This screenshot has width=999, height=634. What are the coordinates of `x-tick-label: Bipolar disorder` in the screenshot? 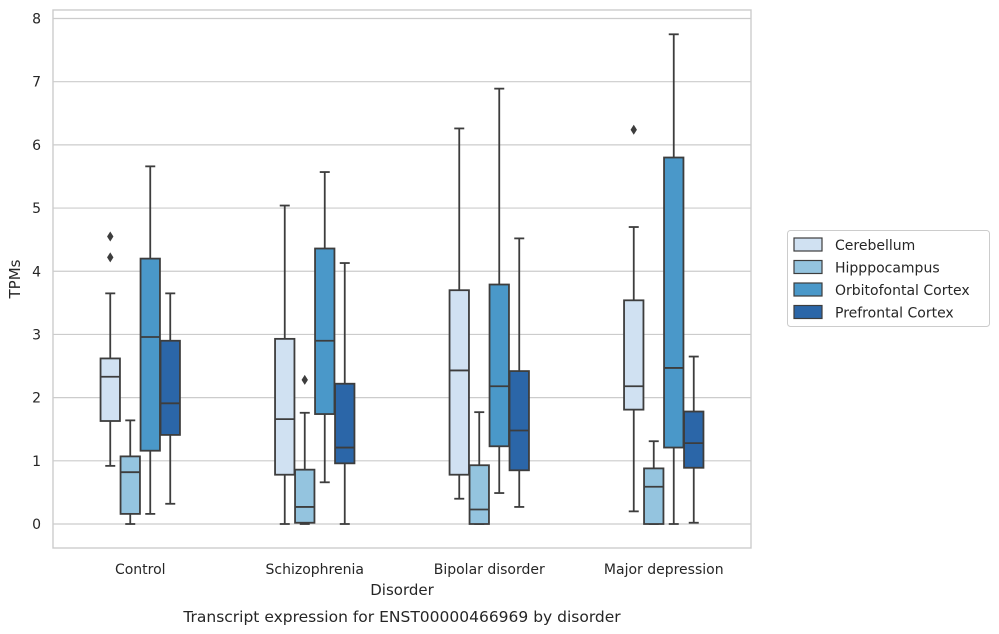 It's located at (489, 570).